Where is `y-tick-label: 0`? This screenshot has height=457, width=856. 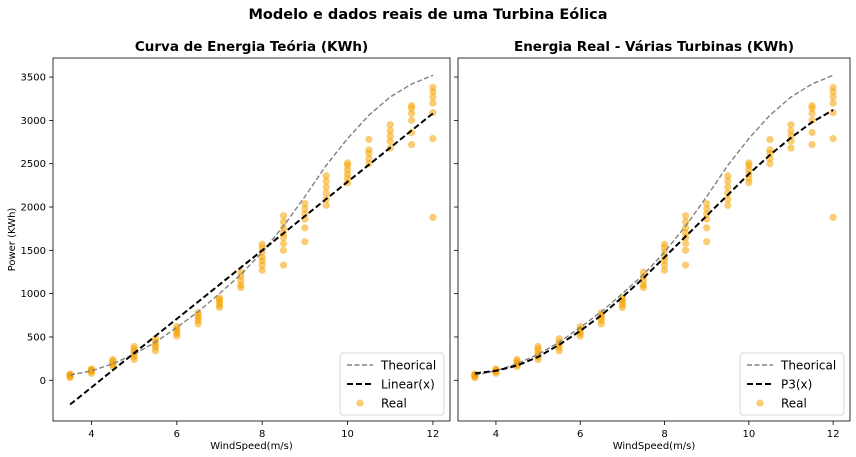 y-tick-label: 0 is located at coordinates (43, 381).